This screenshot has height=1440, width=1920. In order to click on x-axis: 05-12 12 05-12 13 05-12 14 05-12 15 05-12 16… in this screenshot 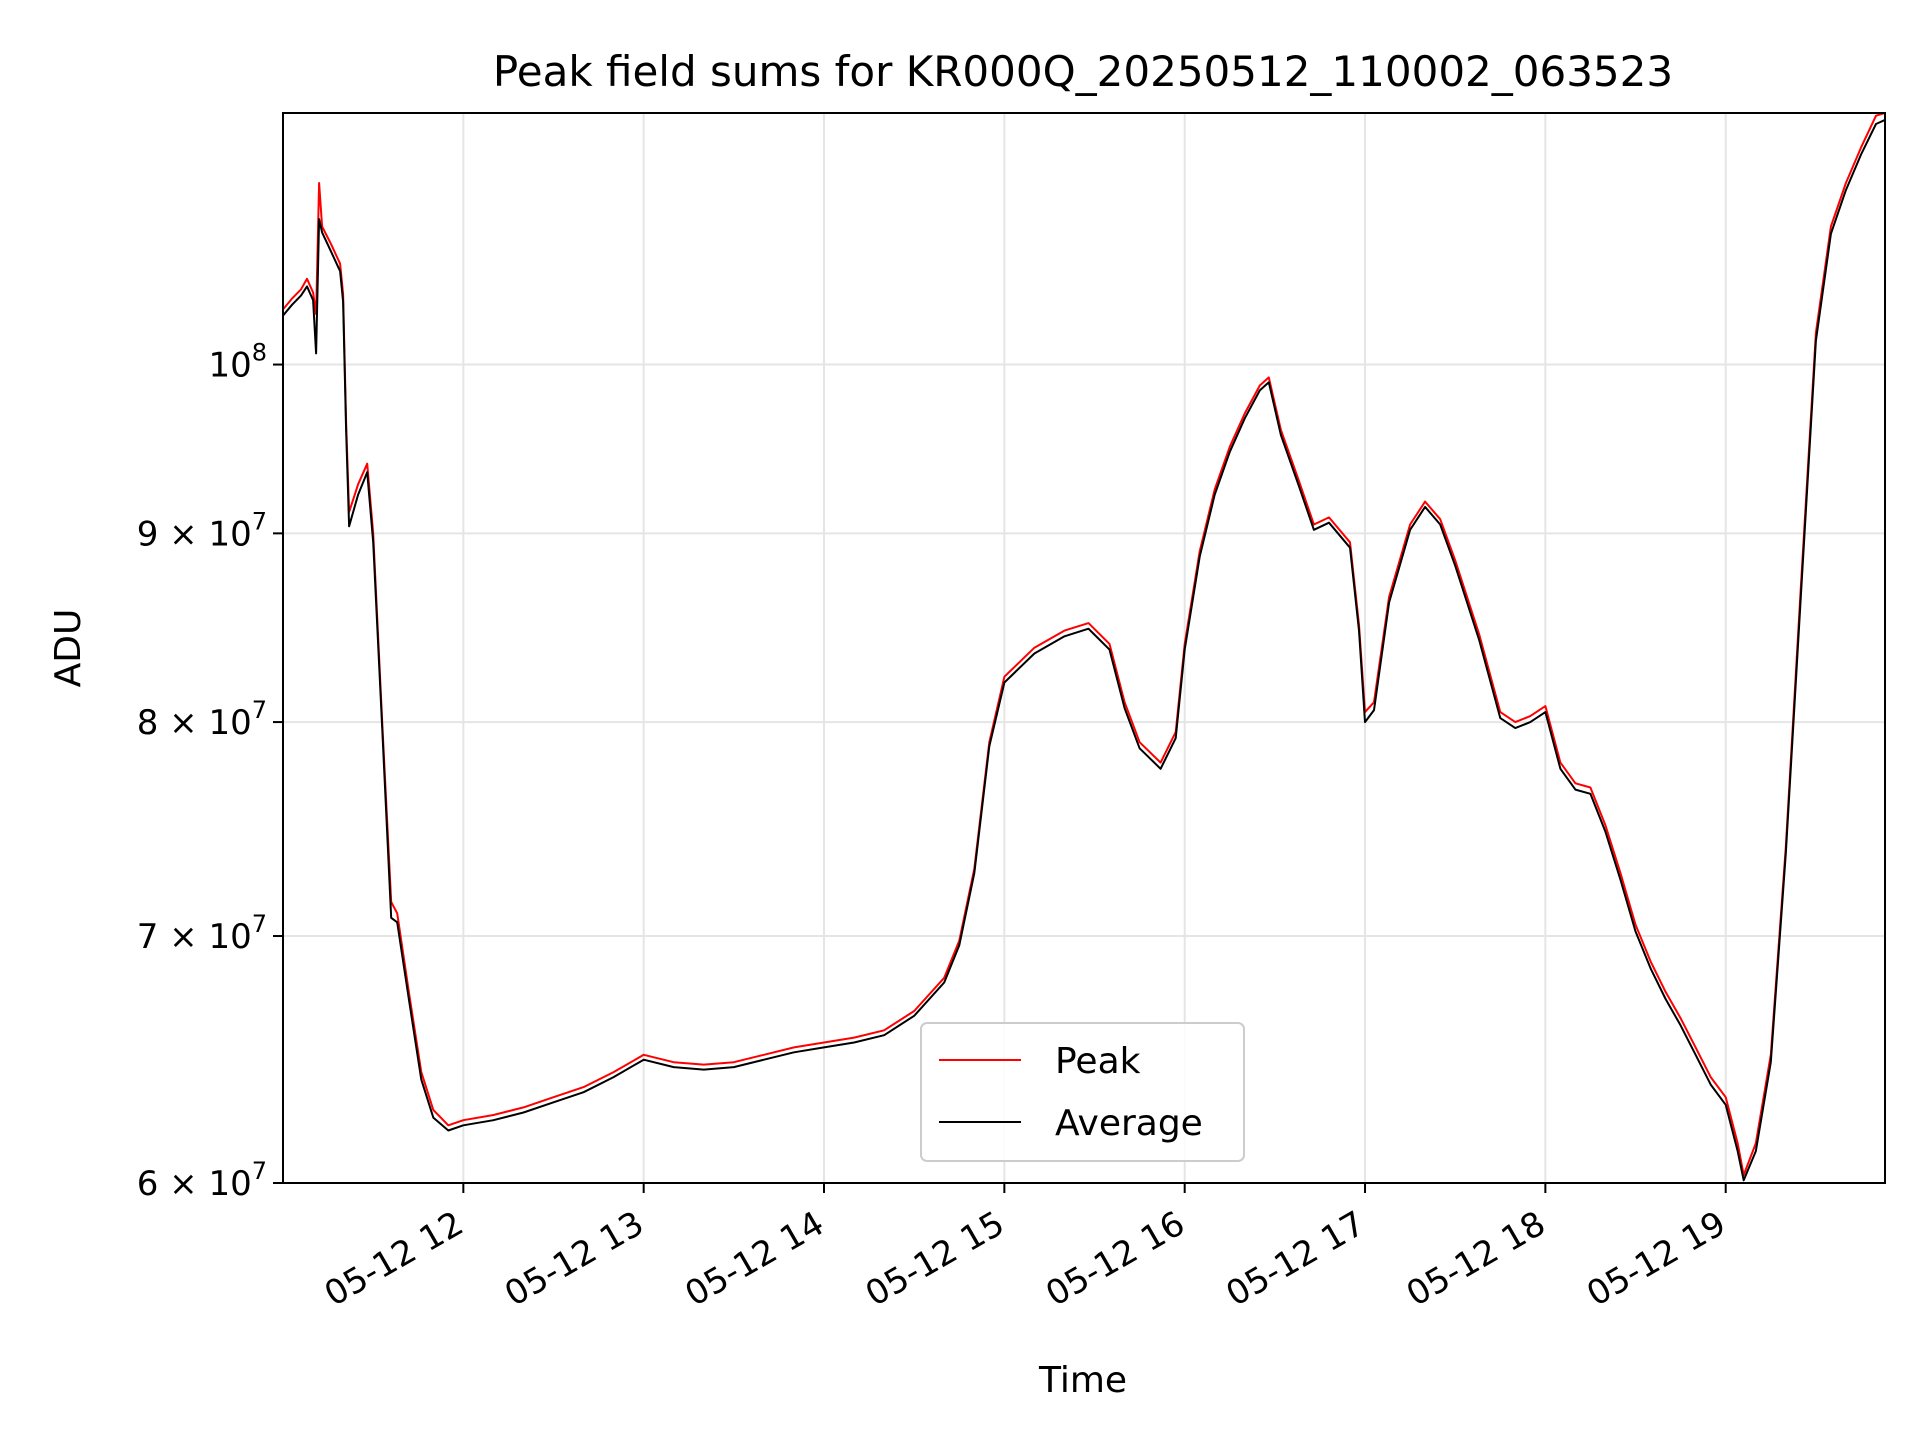, I will do `click(1025, 1249)`.